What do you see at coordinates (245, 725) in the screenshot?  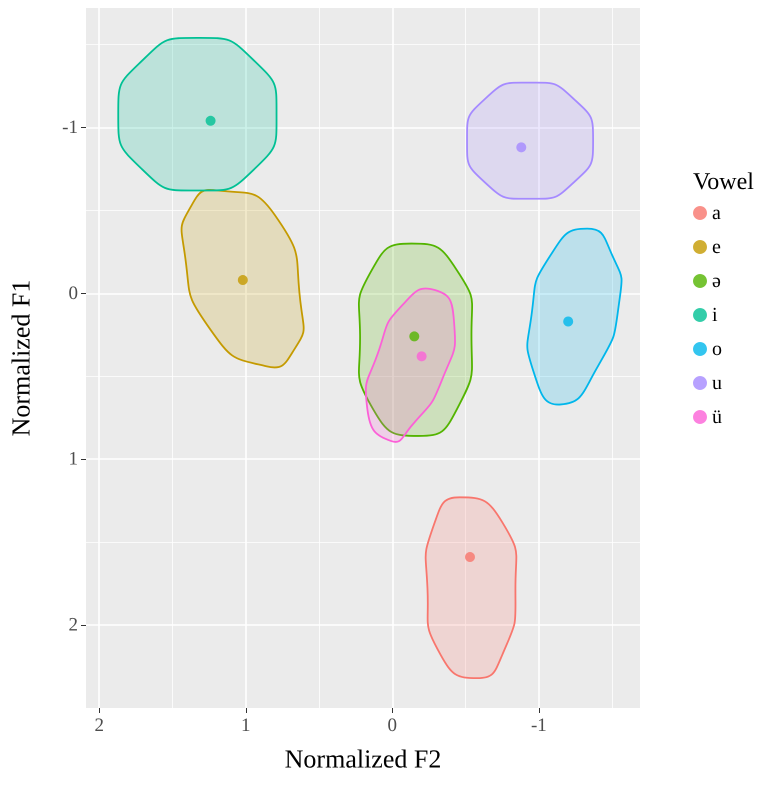 I see `x-tick-label: 1` at bounding box center [245, 725].